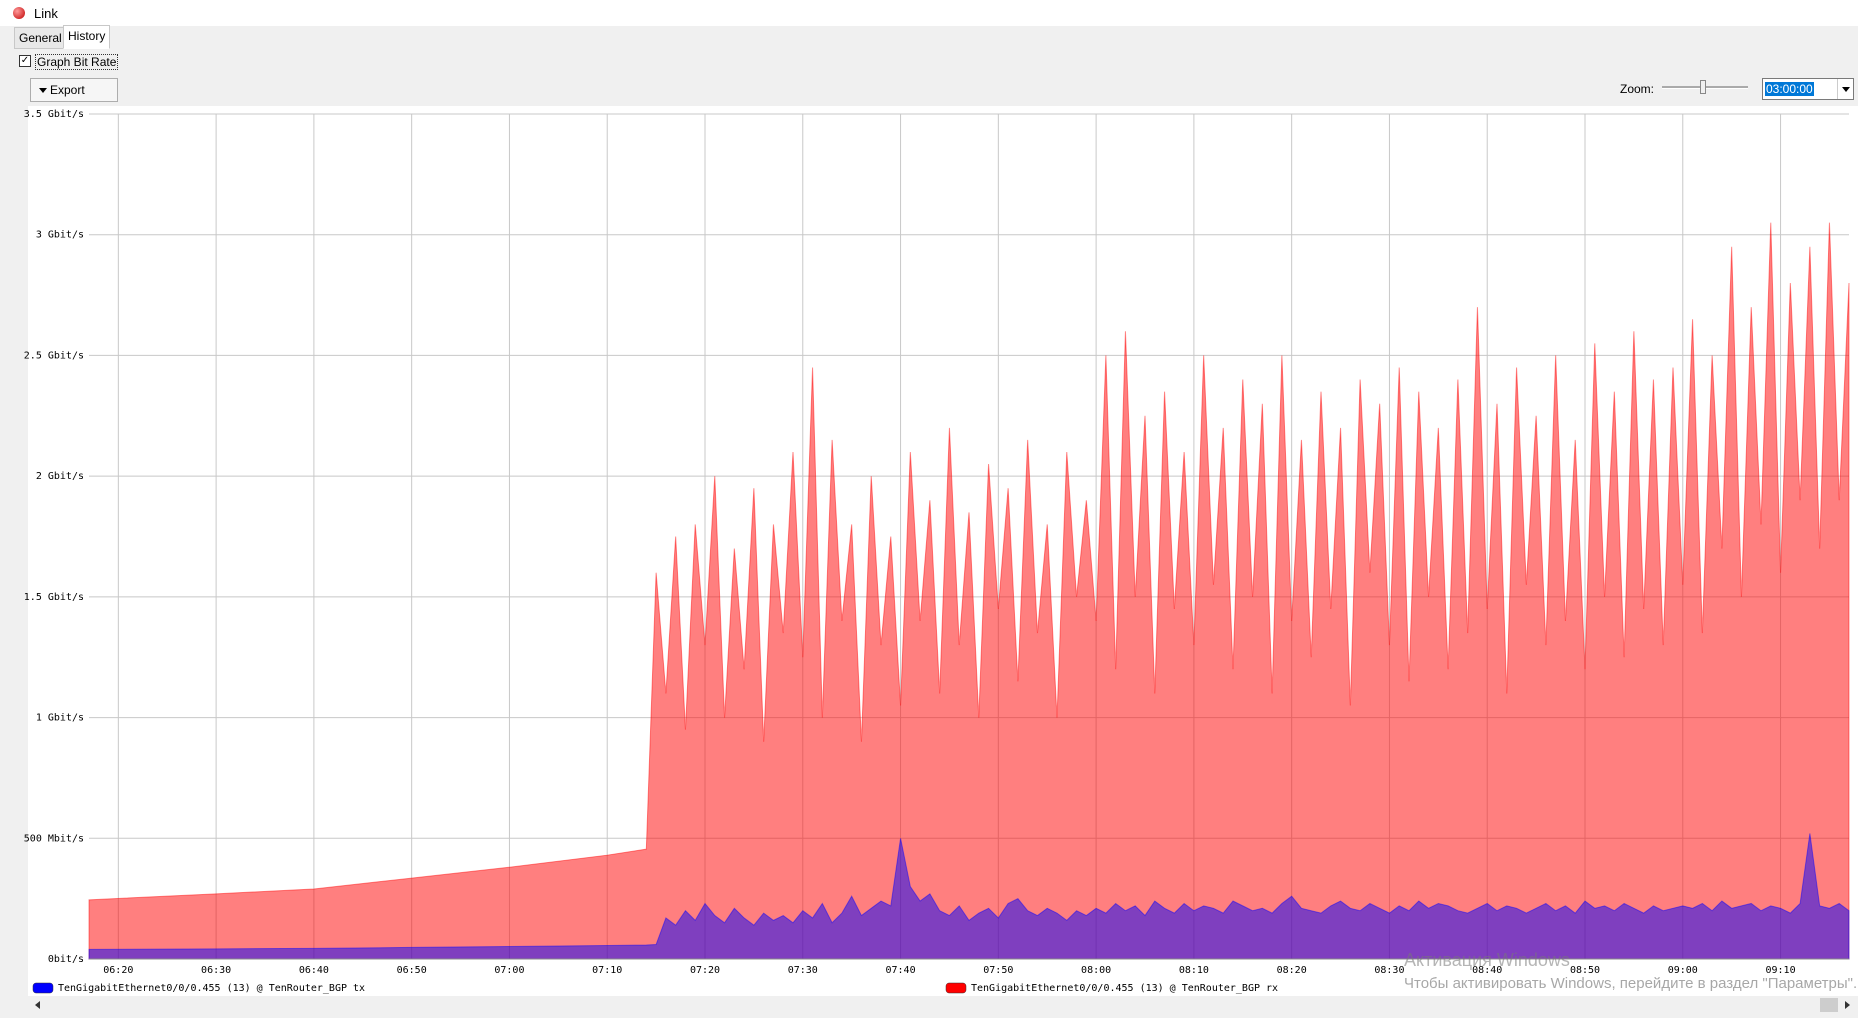  What do you see at coordinates (998, 970) in the screenshot?
I see `x-tick-label: 07:50` at bounding box center [998, 970].